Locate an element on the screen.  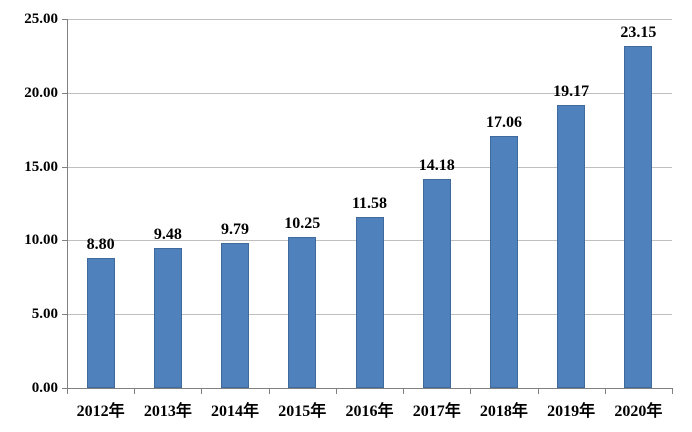
bar-value-label: 9.79 is located at coordinates (235, 229).